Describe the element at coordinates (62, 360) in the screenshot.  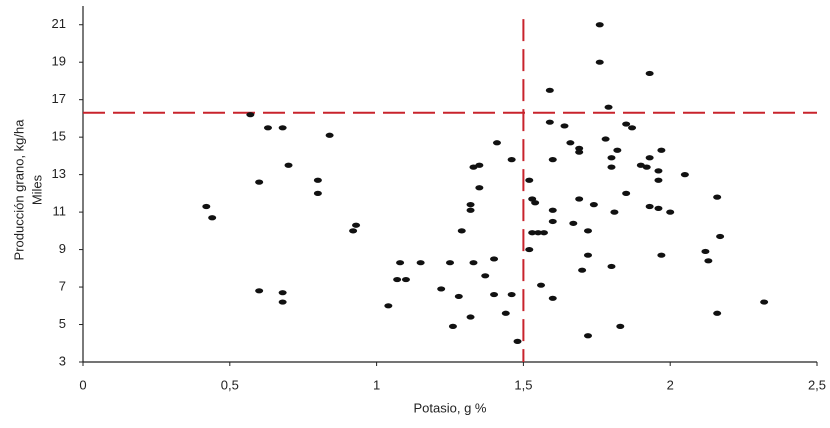
I see `y-tick-label: 3` at that location.